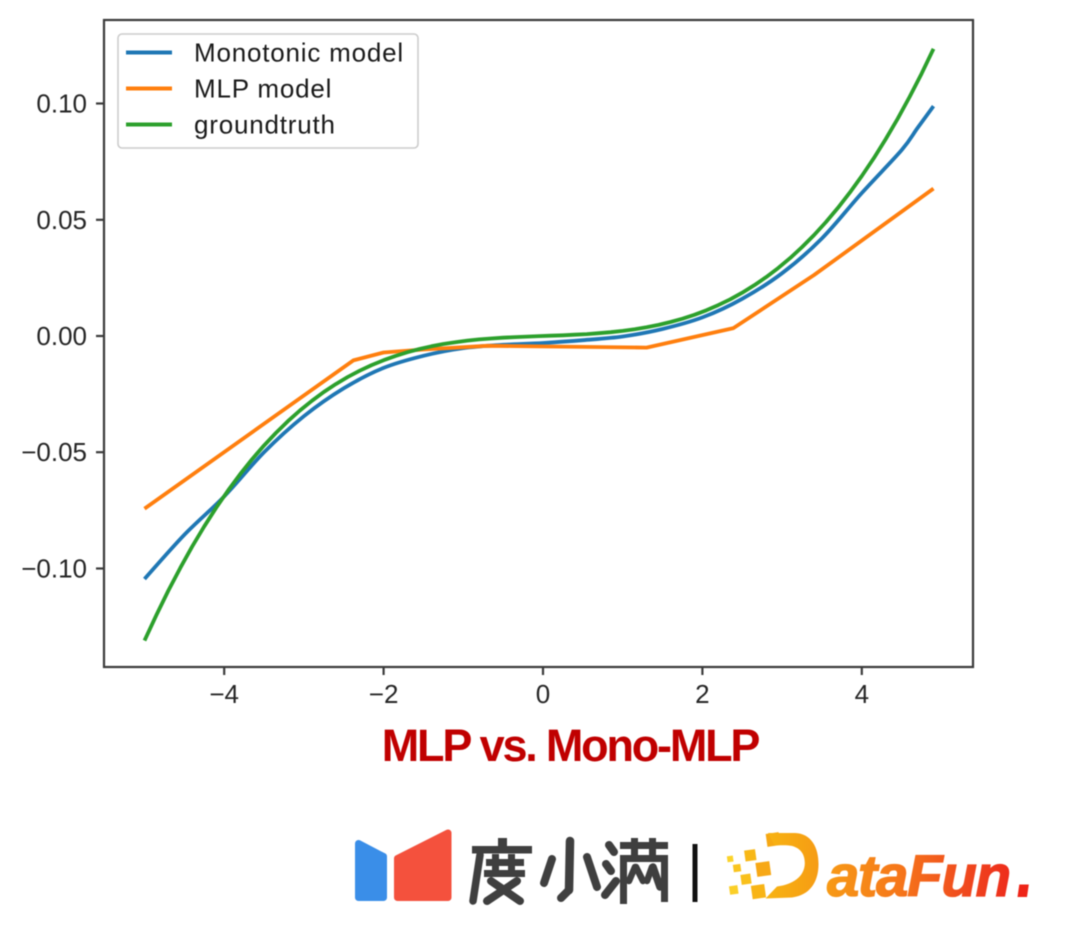 Image resolution: width=1080 pixels, height=938 pixels. I want to click on svg-text: −4, so click(224, 694).